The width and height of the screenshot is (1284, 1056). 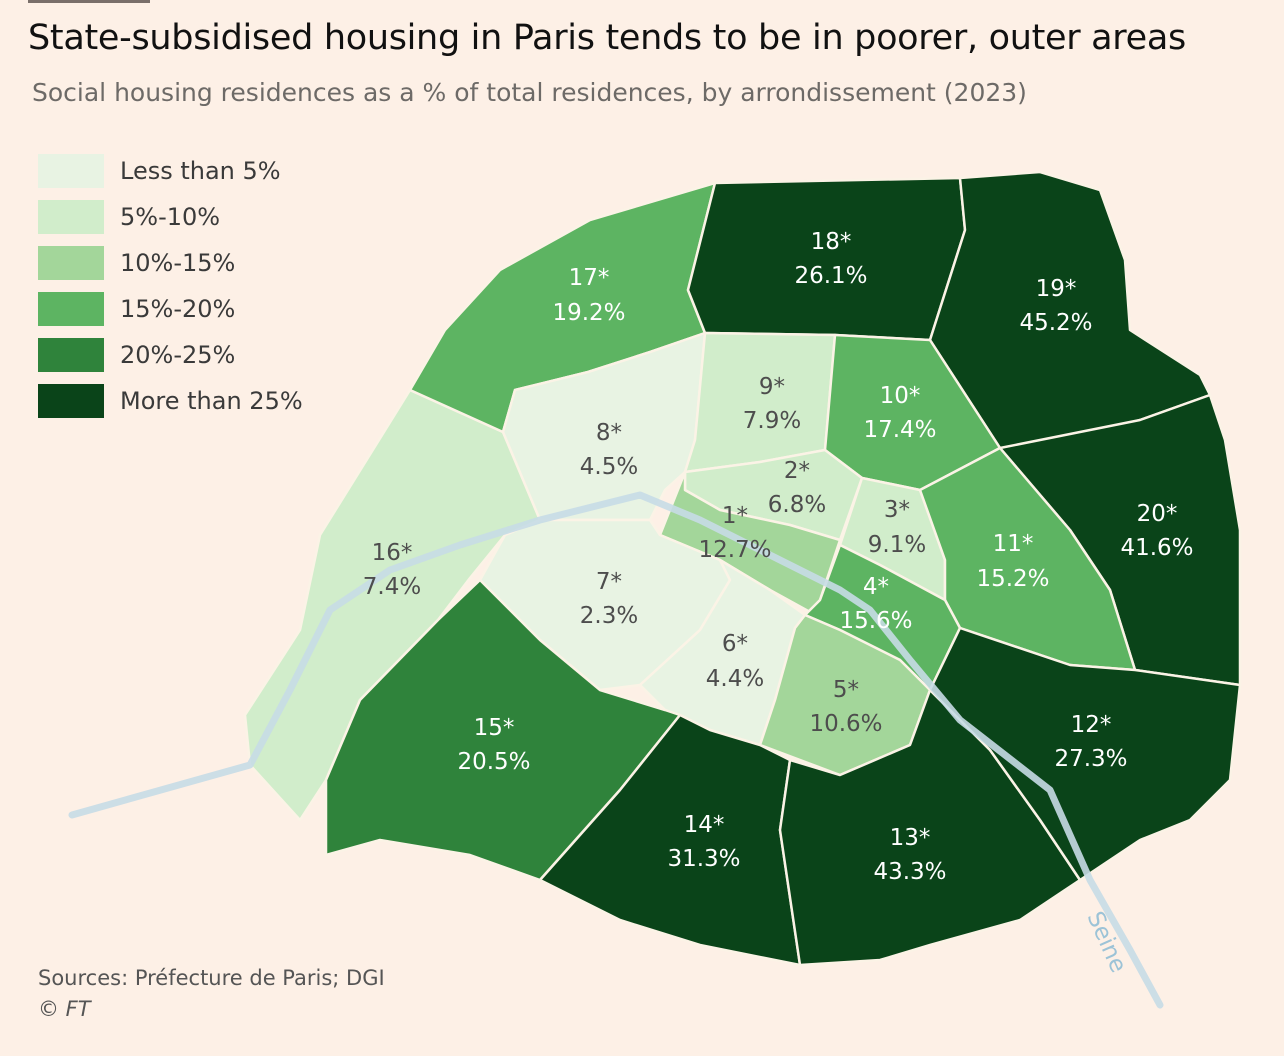 I want to click on label-arr-3: 3* 9.1%, so click(x=897, y=527).